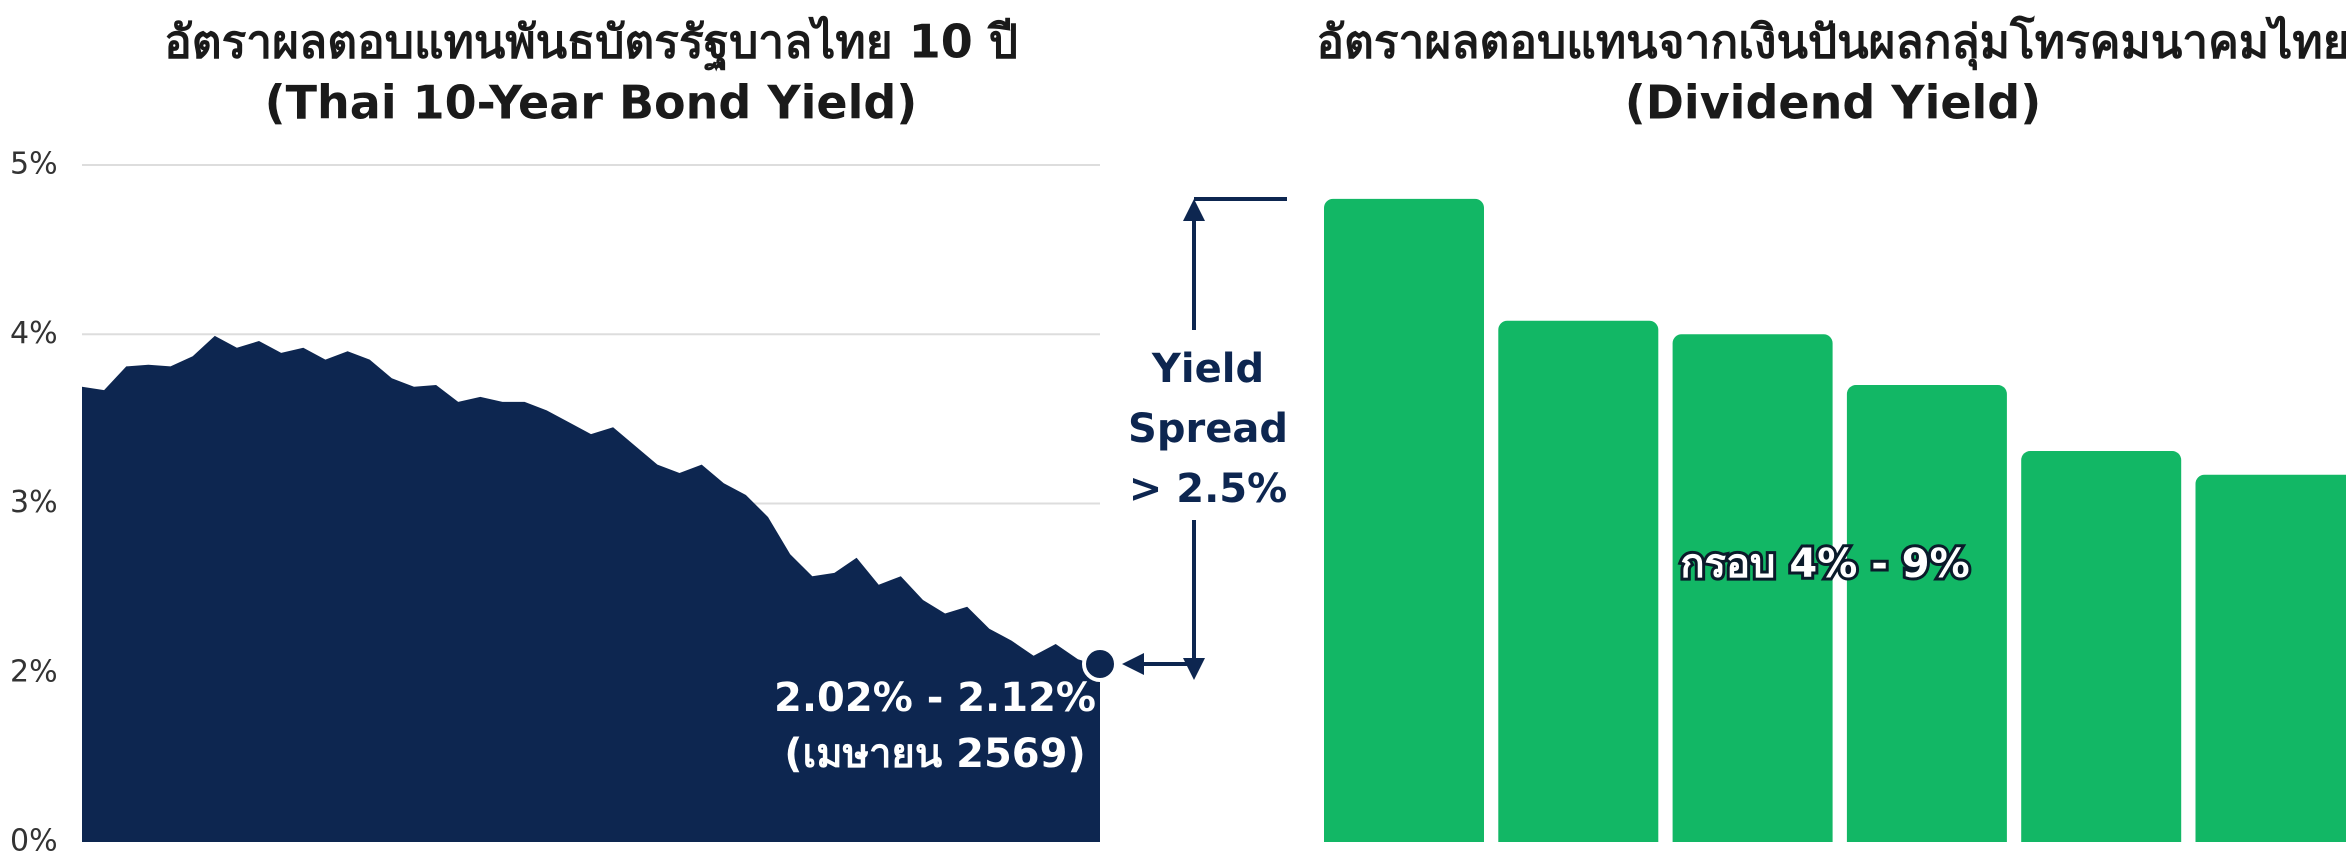 This screenshot has width=2346, height=858. Describe the element at coordinates (1823, 850) in the screenshot. I see `baseline-cover` at that location.